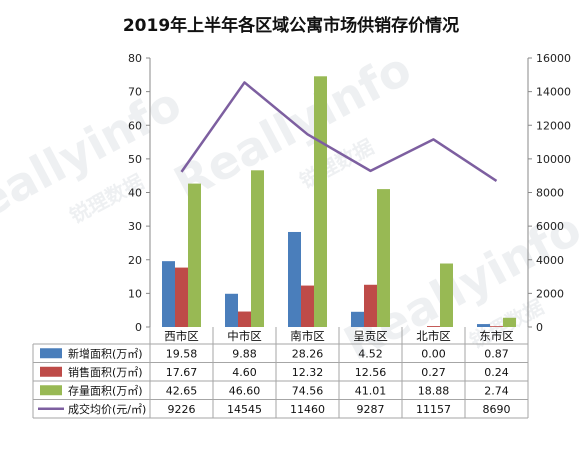 The width and height of the screenshot is (582, 449). Describe the element at coordinates (433, 372) in the screenshot. I see `table-cell: 0.27` at that location.